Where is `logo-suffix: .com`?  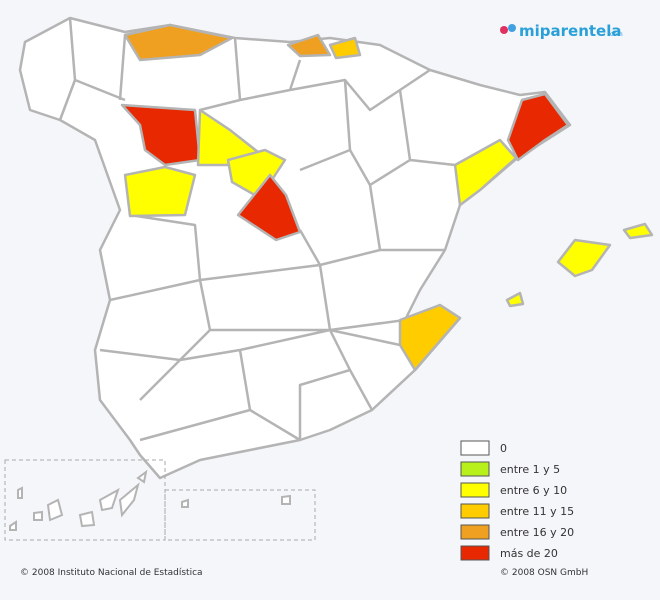 logo-suffix: .com is located at coordinates (615, 34).